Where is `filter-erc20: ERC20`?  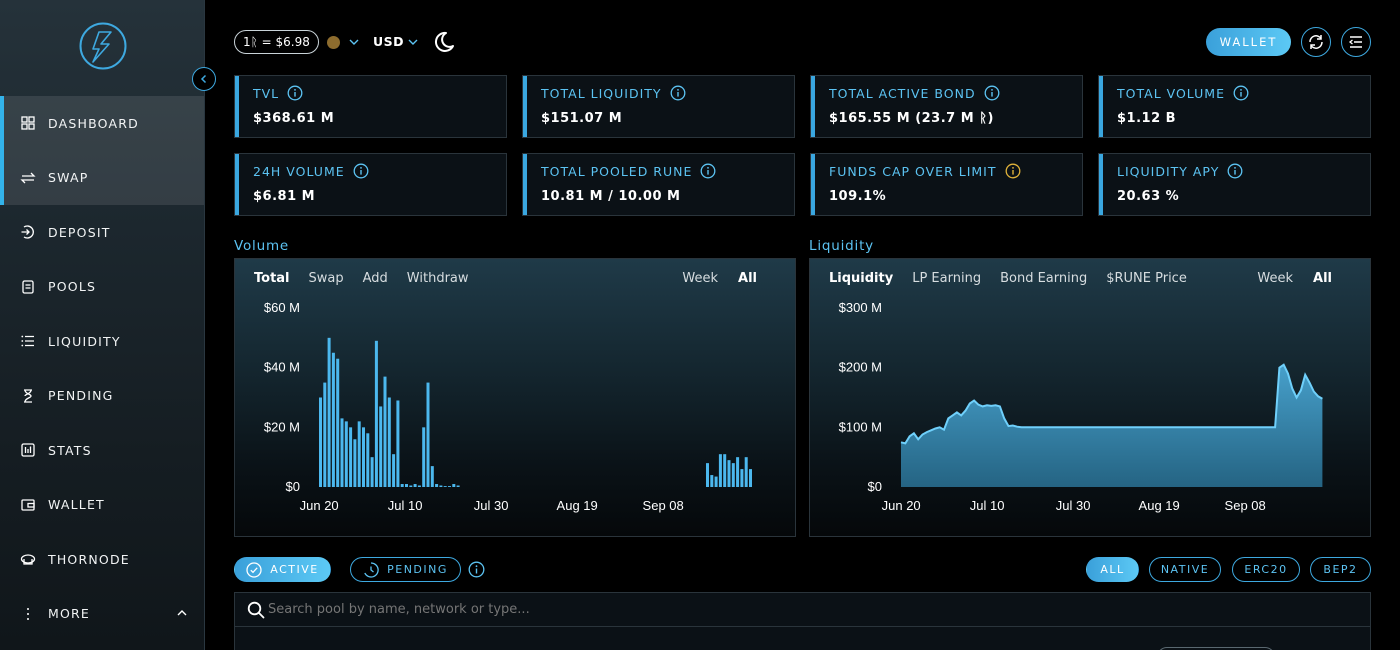 filter-erc20: ERC20 is located at coordinates (1266, 569).